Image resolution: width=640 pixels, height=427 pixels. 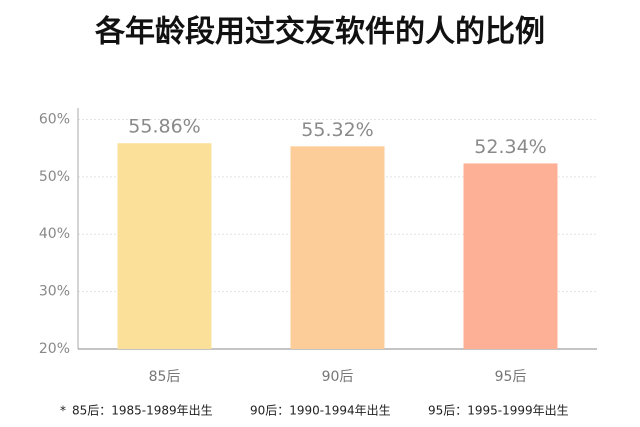 What do you see at coordinates (498, 411) in the screenshot?
I see `footnote: 95后：1995-1999年出生` at bounding box center [498, 411].